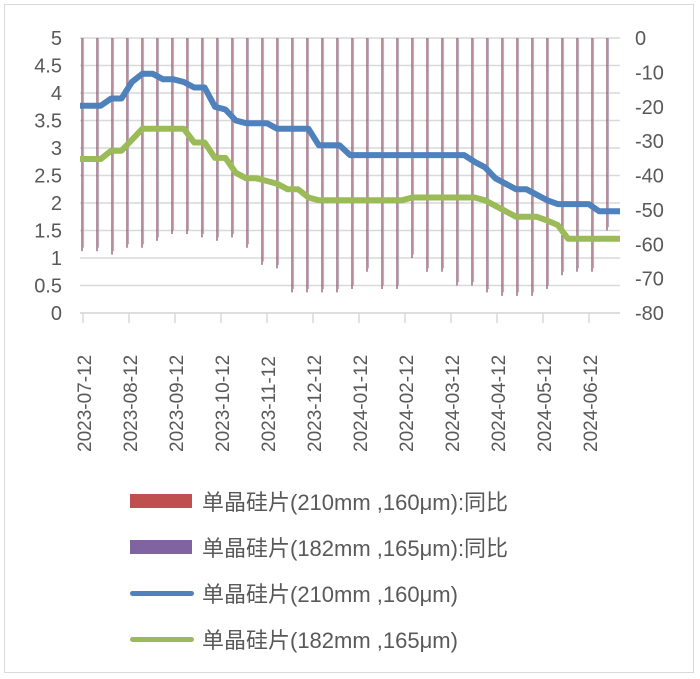  What do you see at coordinates (56, 259) in the screenshot?
I see `left-axis-tick: 1` at bounding box center [56, 259].